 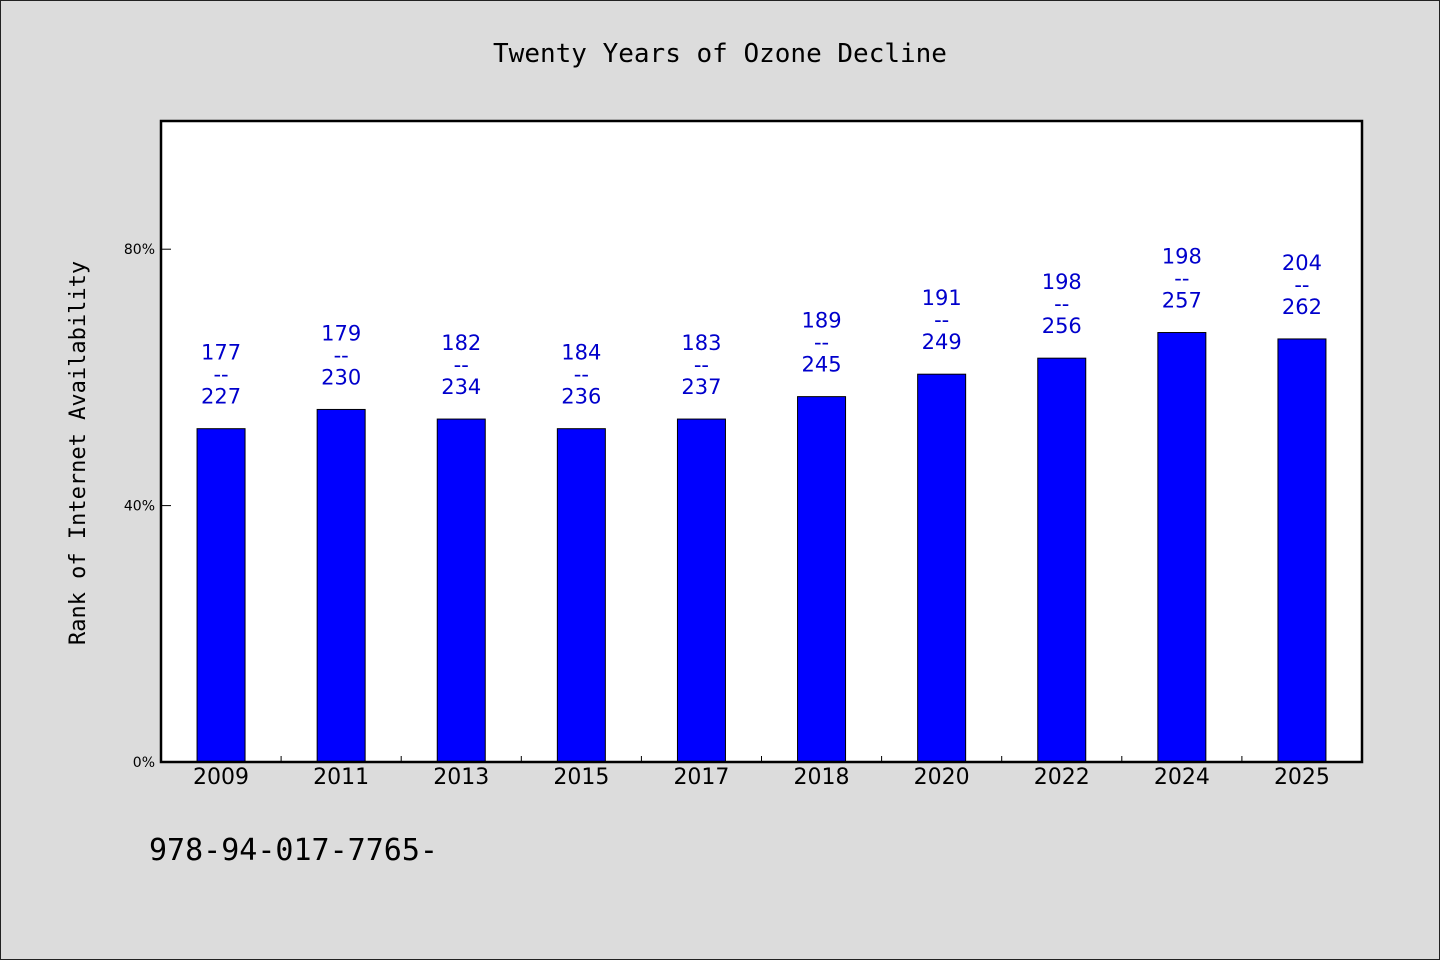 What do you see at coordinates (221, 353) in the screenshot?
I see `data-label-top: 177` at bounding box center [221, 353].